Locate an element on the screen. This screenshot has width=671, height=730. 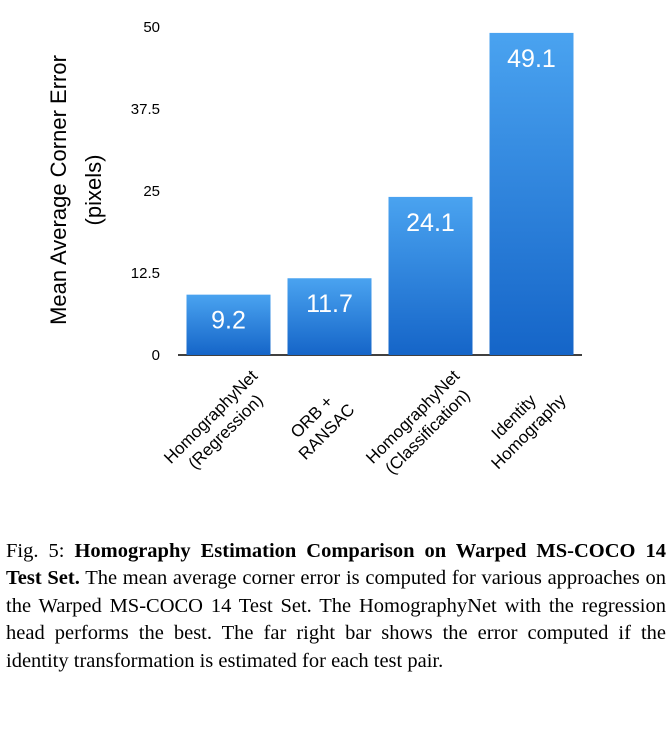
y-axis-label-line: (pixels) is located at coordinates (93, 190).